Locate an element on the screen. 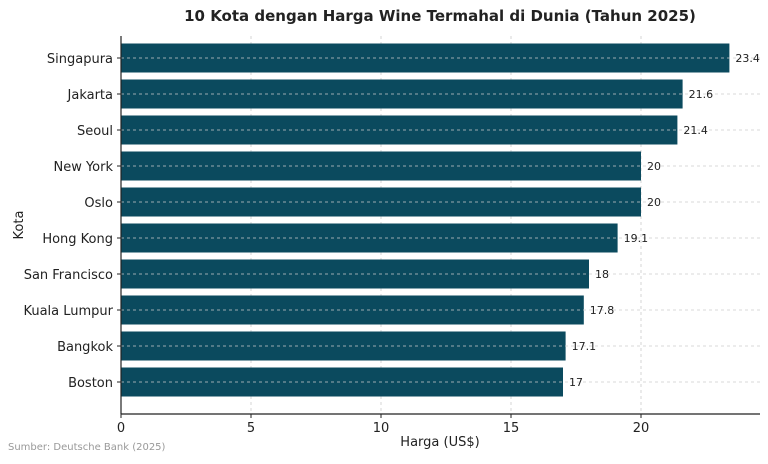  y-tick-label: Seoul is located at coordinates (95, 131).